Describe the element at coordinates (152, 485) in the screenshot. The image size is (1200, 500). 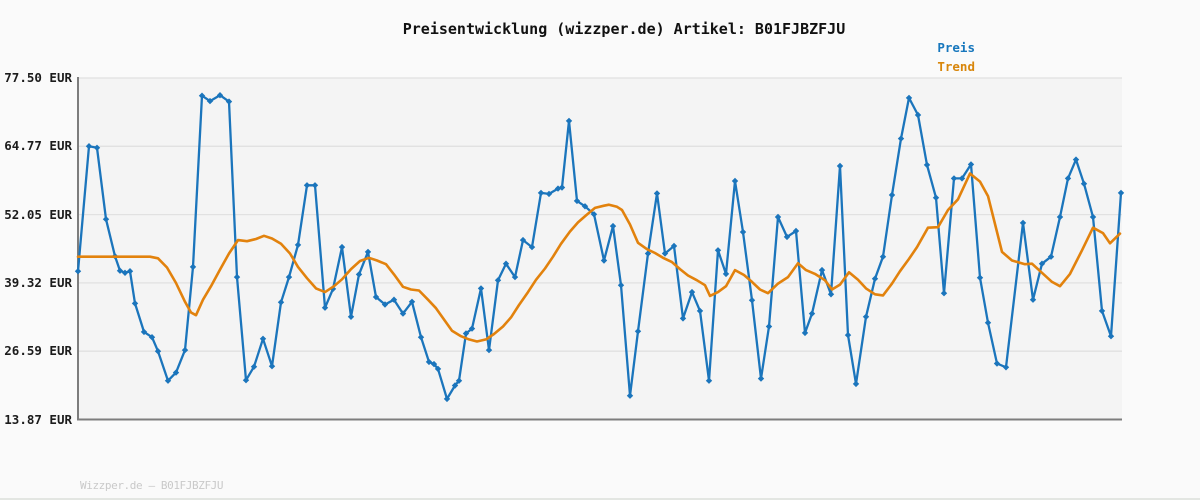
I see `watermark-text: Wizzper.de — B01FJBZFJU` at that location.